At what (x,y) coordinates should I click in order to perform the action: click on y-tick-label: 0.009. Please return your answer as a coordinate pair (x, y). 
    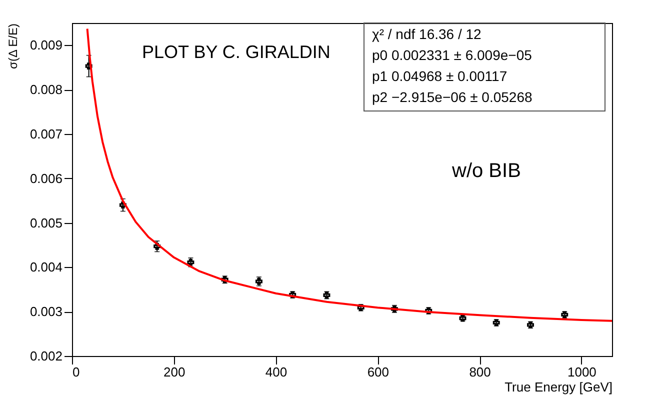
    Looking at the image, I should click on (46, 45).